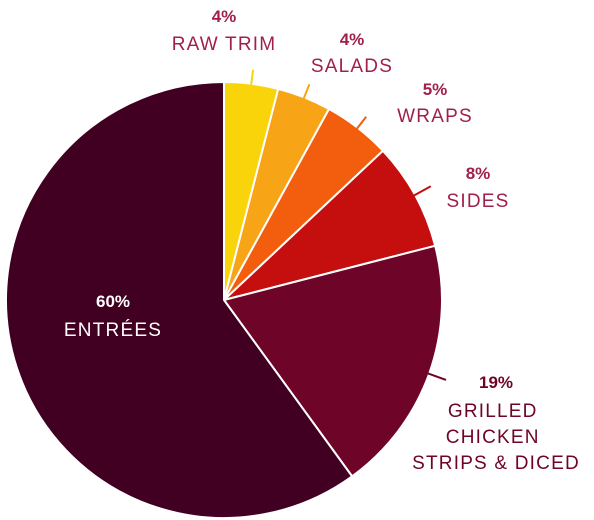 This screenshot has width=594, height=520. I want to click on slice-pct-sides: 8%, so click(478, 173).